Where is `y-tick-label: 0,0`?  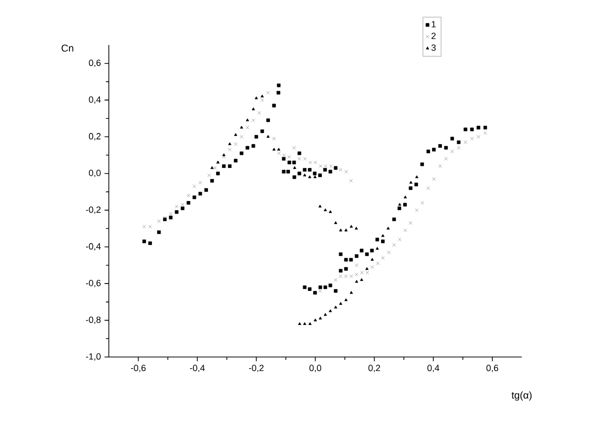
y-tick-label: 0,0 is located at coordinates (94, 174).